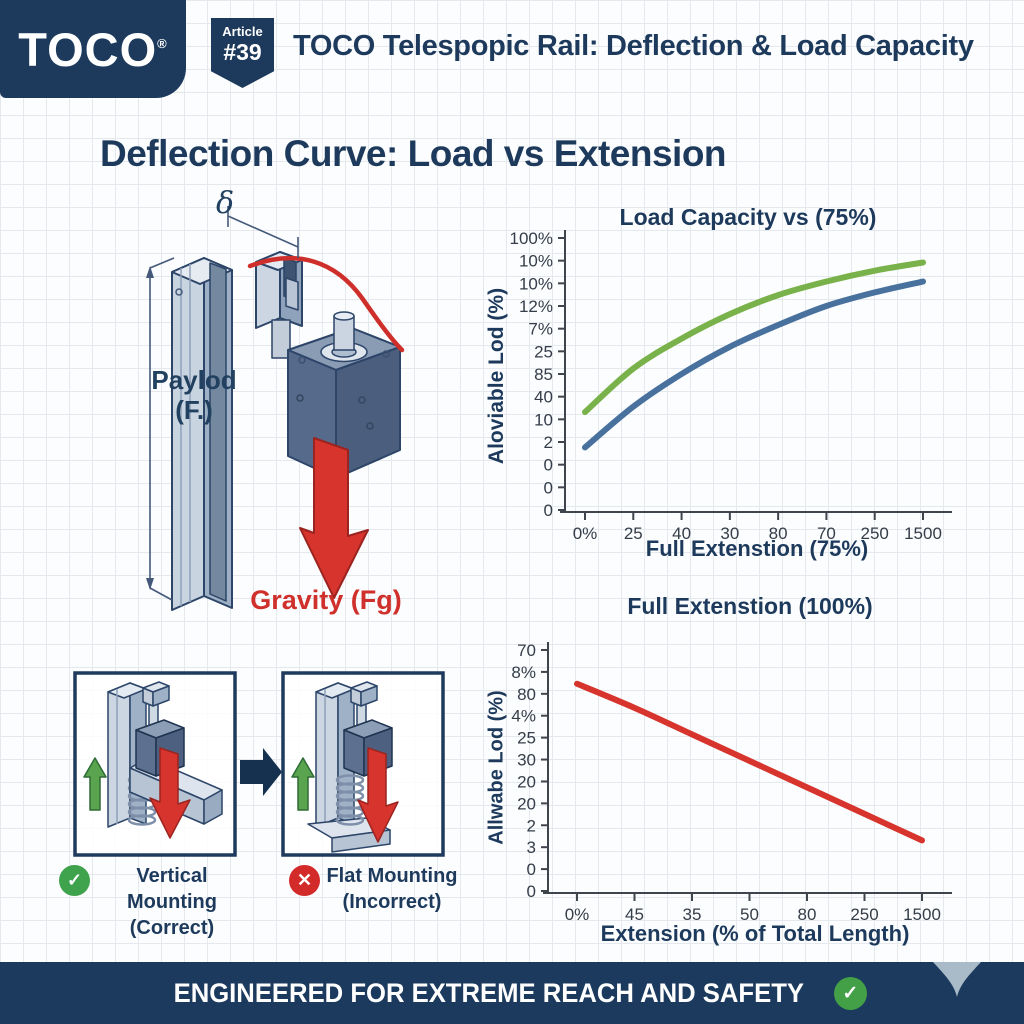  I want to click on toco-logo-block: TOCO®, so click(93, 49).